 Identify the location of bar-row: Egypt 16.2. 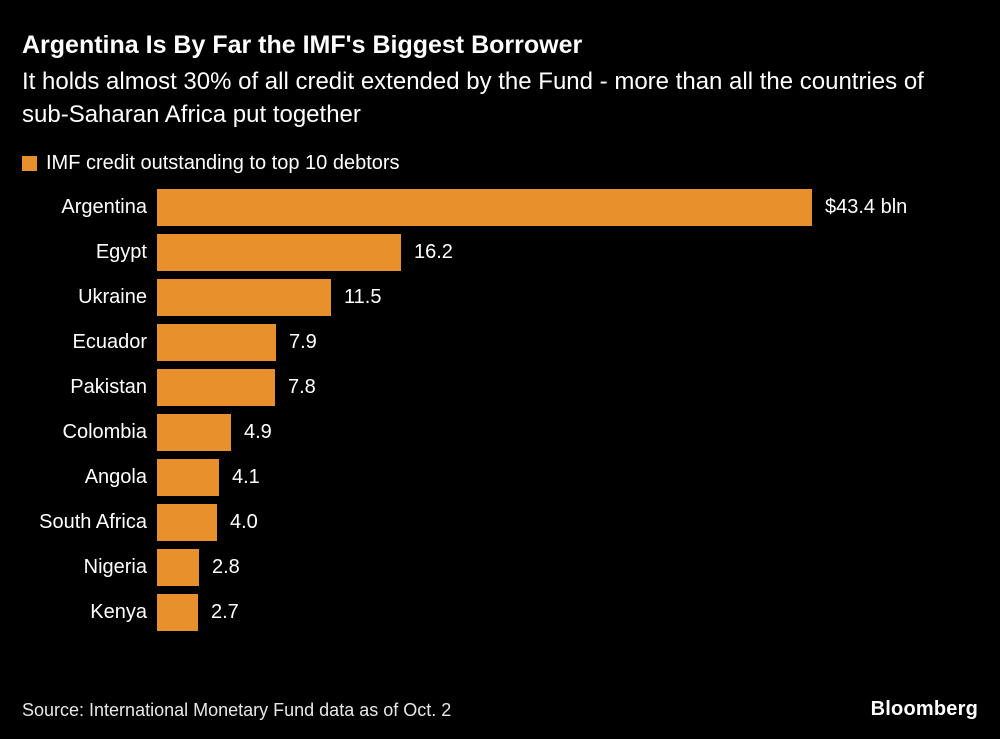
(500, 252).